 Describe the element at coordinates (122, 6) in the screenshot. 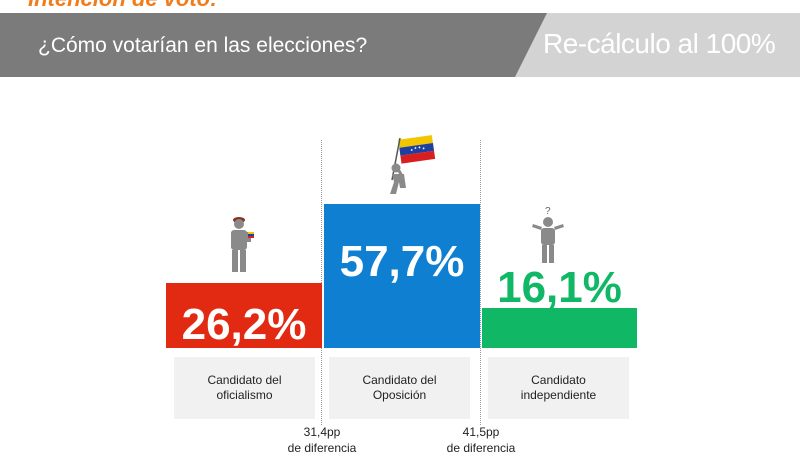

I see `section-title: Intención de voto:` at that location.